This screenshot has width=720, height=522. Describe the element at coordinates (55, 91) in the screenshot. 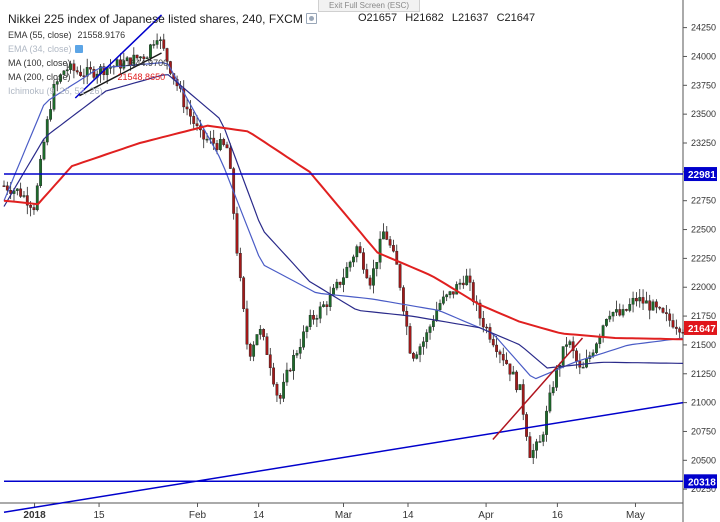

I see `legend-ichimoku: Ichimoku (9, 26, 52, 26)` at that location.